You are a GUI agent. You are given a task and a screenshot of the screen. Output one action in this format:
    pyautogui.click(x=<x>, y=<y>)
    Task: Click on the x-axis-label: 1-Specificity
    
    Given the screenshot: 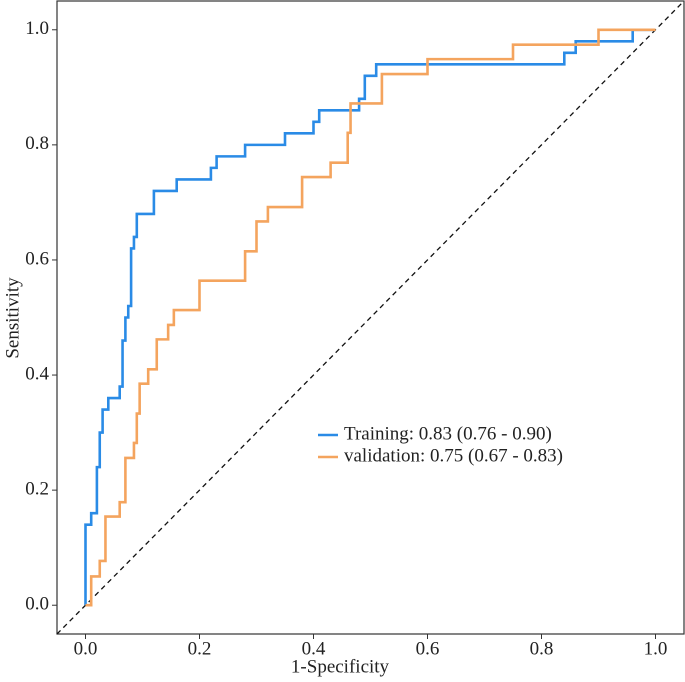 What is the action you would take?
    pyautogui.click(x=340, y=666)
    